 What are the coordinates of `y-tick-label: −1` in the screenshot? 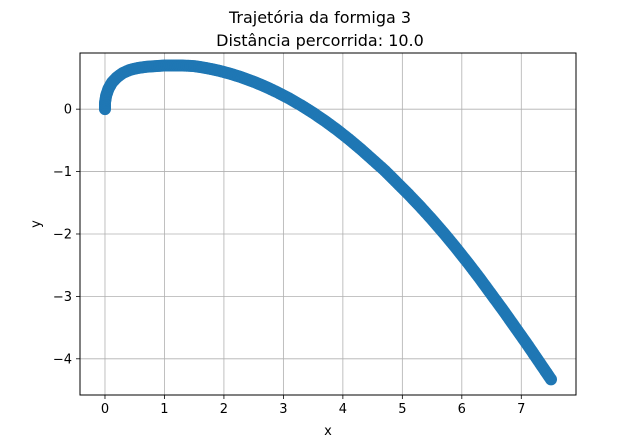 It's located at (62, 172).